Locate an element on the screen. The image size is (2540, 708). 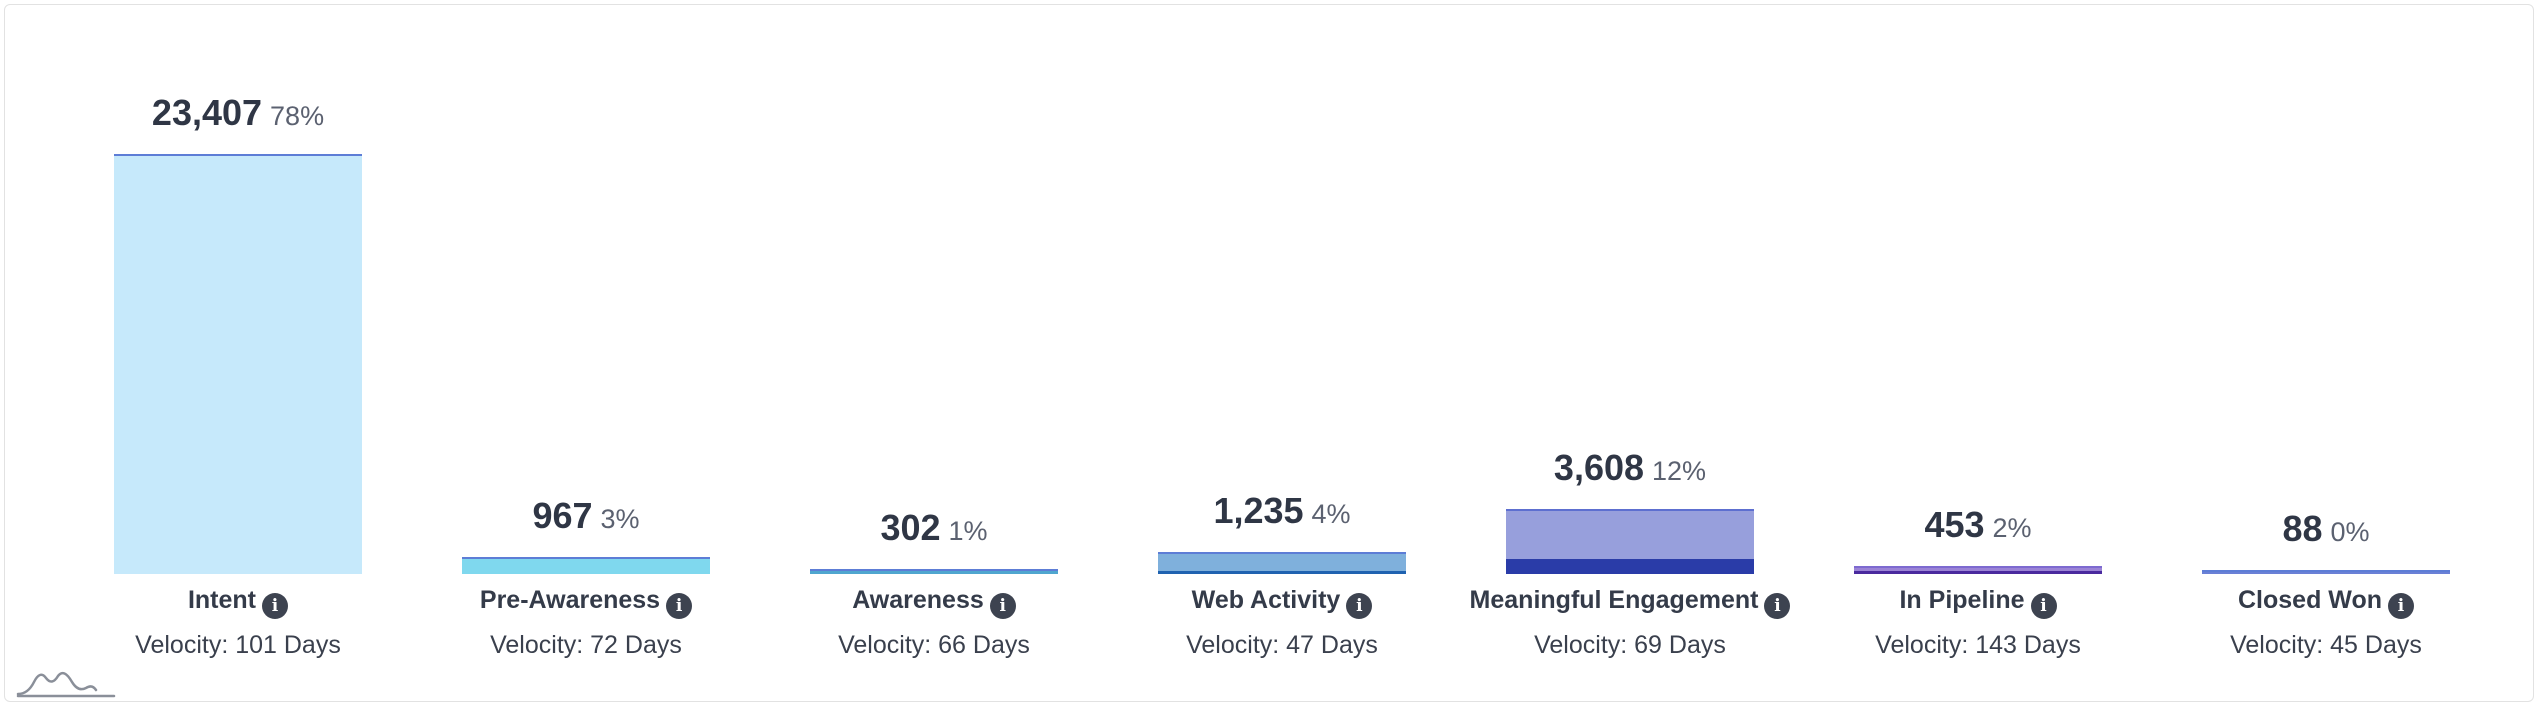
stage-label-row: Web Activity i is located at coordinates (1282, 601).